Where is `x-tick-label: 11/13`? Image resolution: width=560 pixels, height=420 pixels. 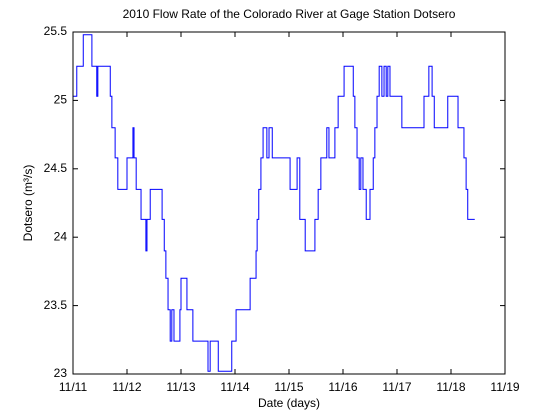 x-tick-label: 11/13 is located at coordinates (180, 387).